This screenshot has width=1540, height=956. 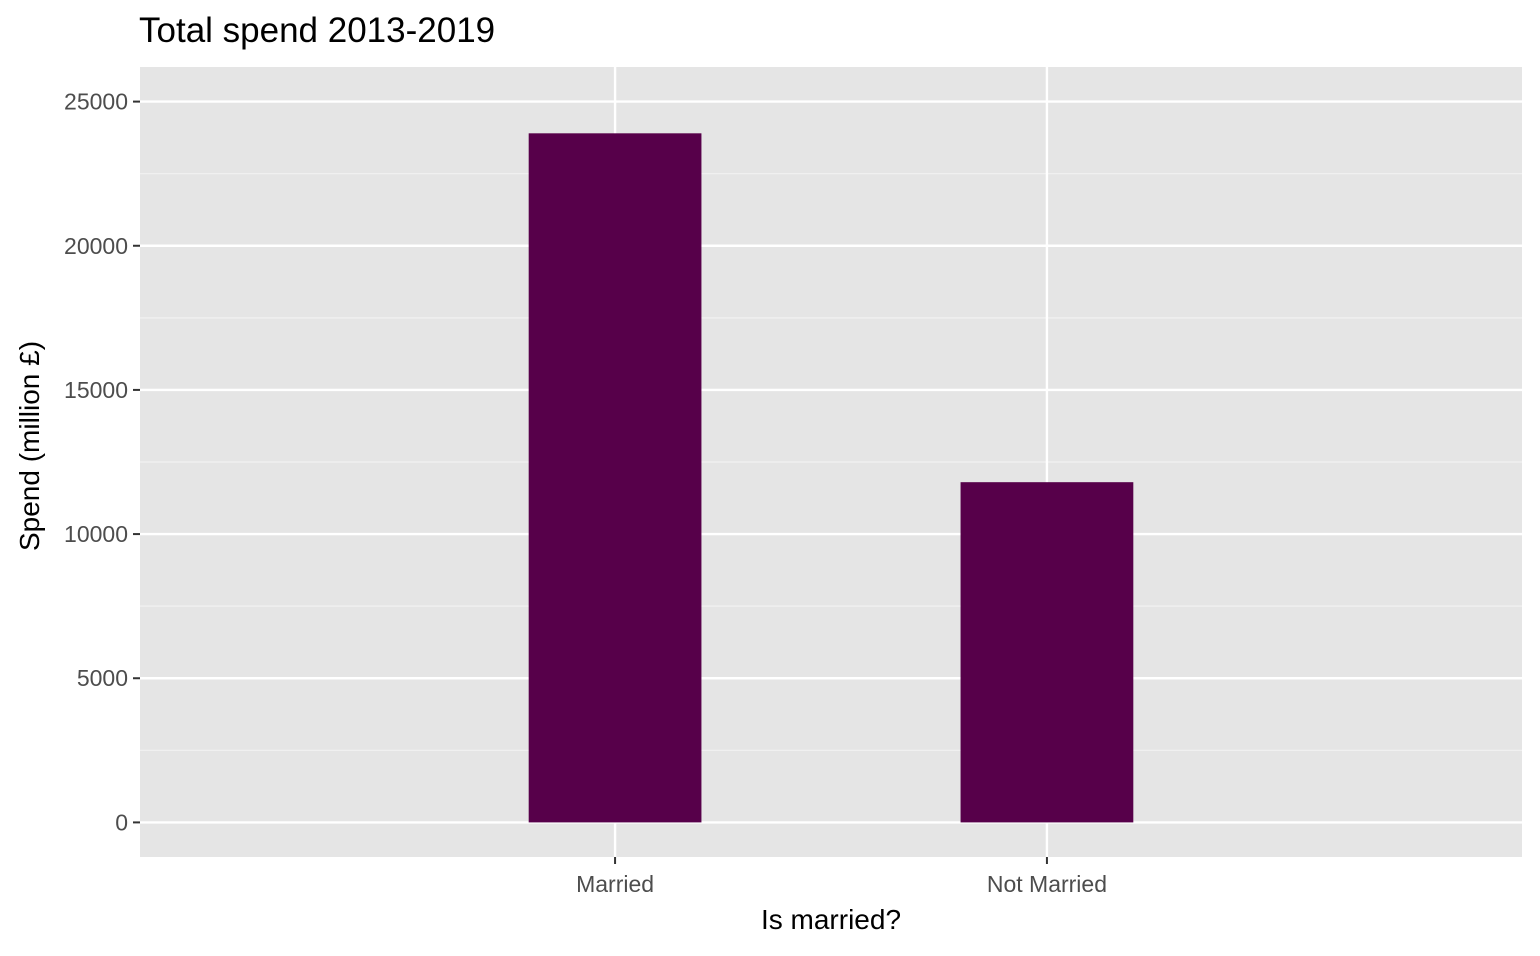 I want to click on y-tick-label: 0, so click(x=121, y=822).